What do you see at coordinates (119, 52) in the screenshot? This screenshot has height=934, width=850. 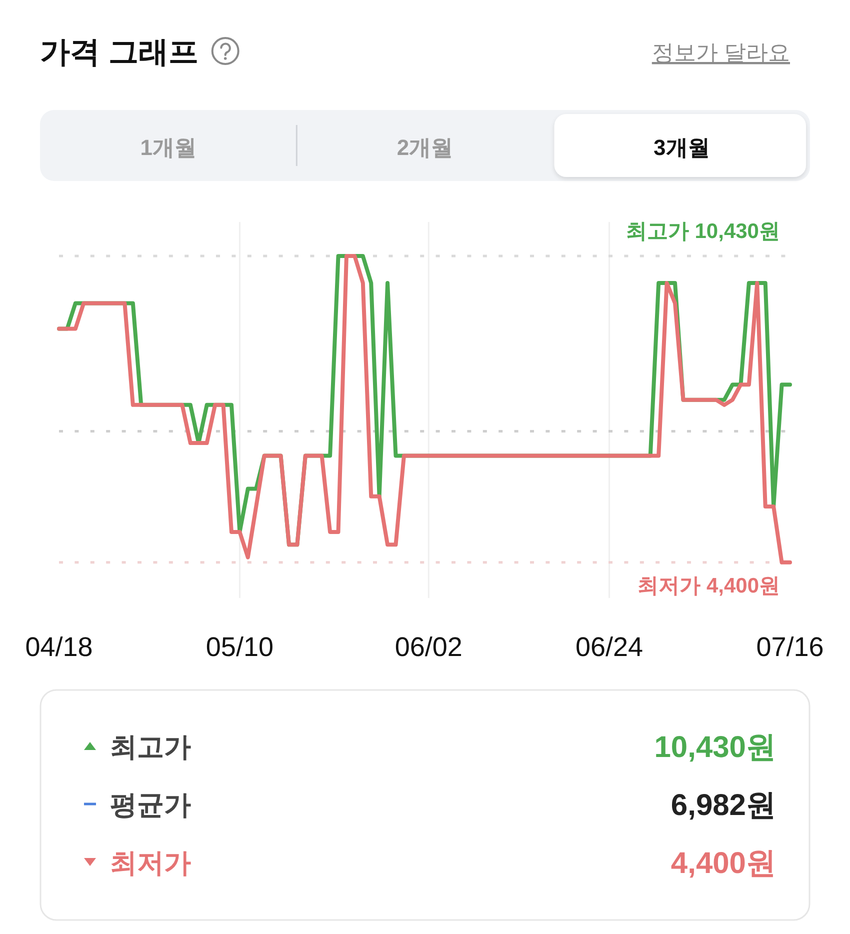 I see `chart-title: 가격 그래프` at bounding box center [119, 52].